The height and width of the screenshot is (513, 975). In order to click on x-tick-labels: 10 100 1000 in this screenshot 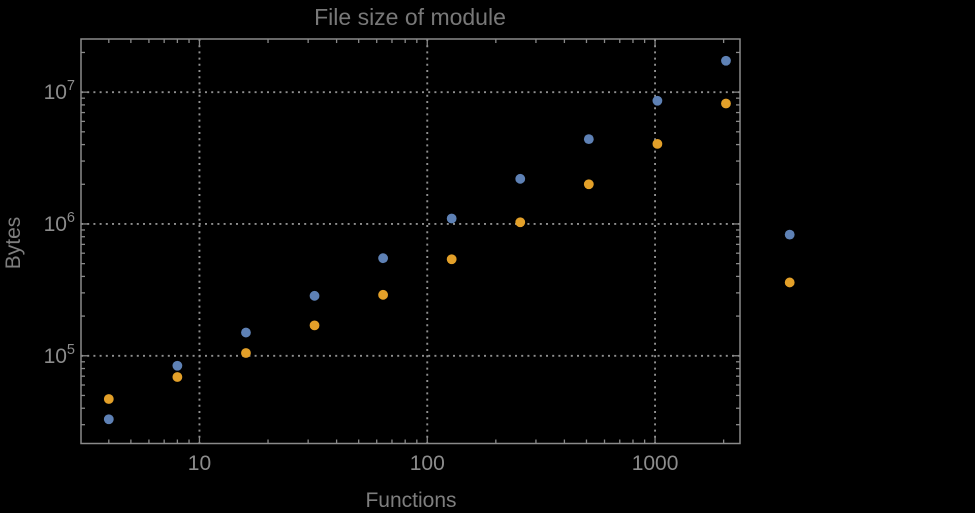, I will do `click(433, 463)`.